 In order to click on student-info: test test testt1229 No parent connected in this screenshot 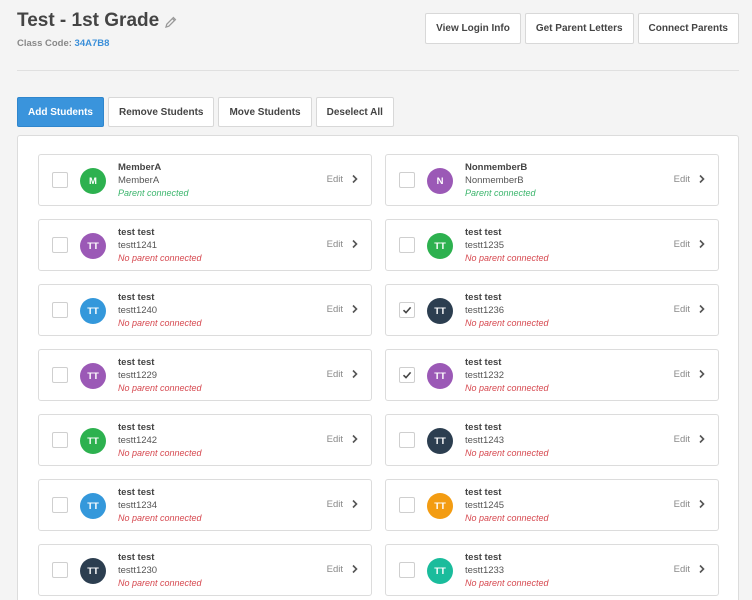, I will do `click(160, 376)`.